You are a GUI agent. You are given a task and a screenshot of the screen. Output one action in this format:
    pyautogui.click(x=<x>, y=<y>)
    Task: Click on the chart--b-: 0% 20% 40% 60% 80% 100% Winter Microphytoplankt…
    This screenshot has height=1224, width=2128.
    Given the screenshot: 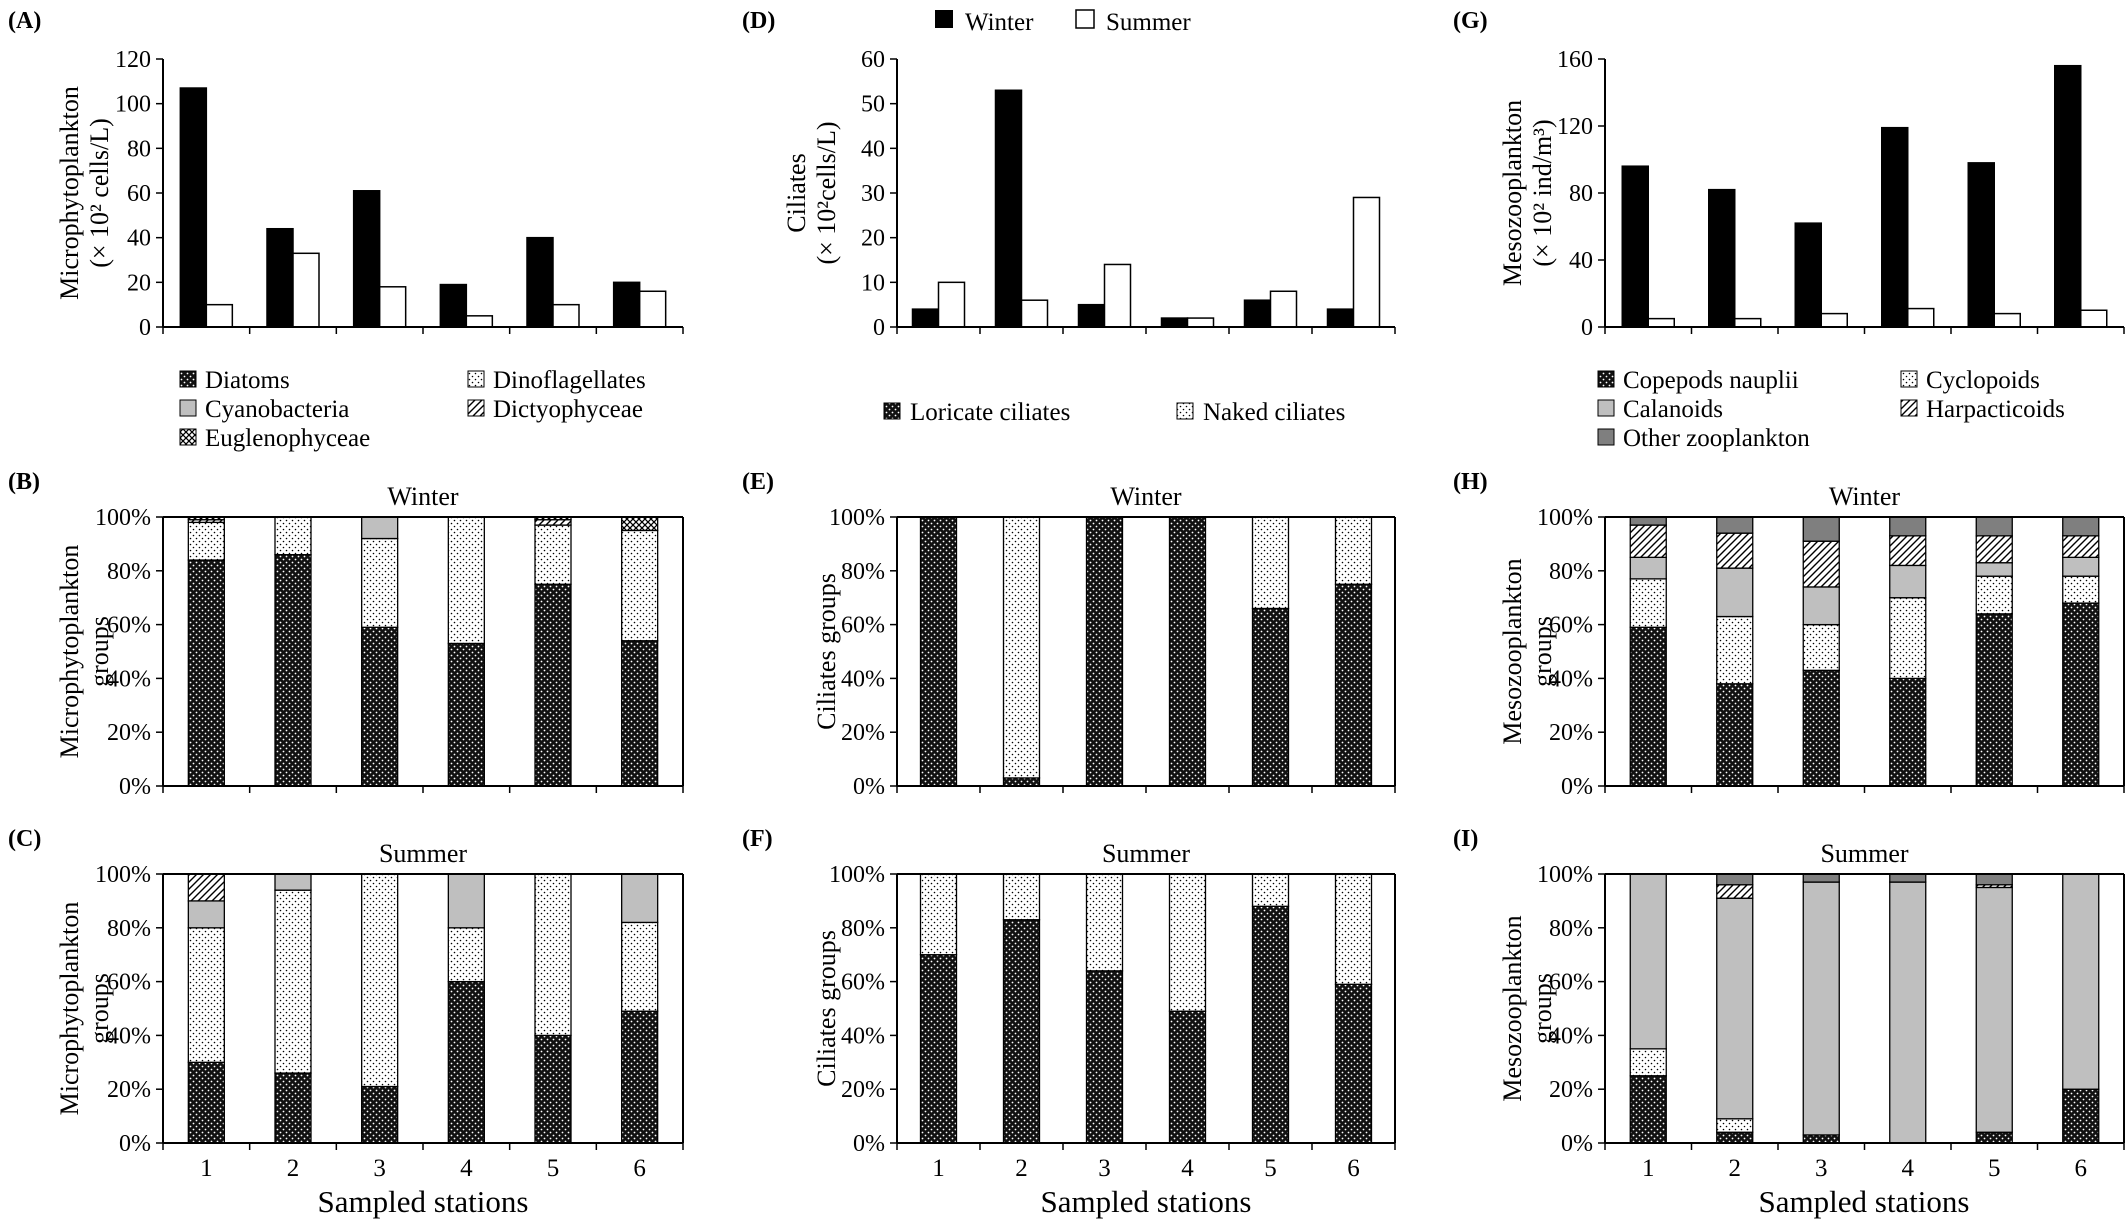 What is the action you would take?
    pyautogui.click(x=369, y=641)
    